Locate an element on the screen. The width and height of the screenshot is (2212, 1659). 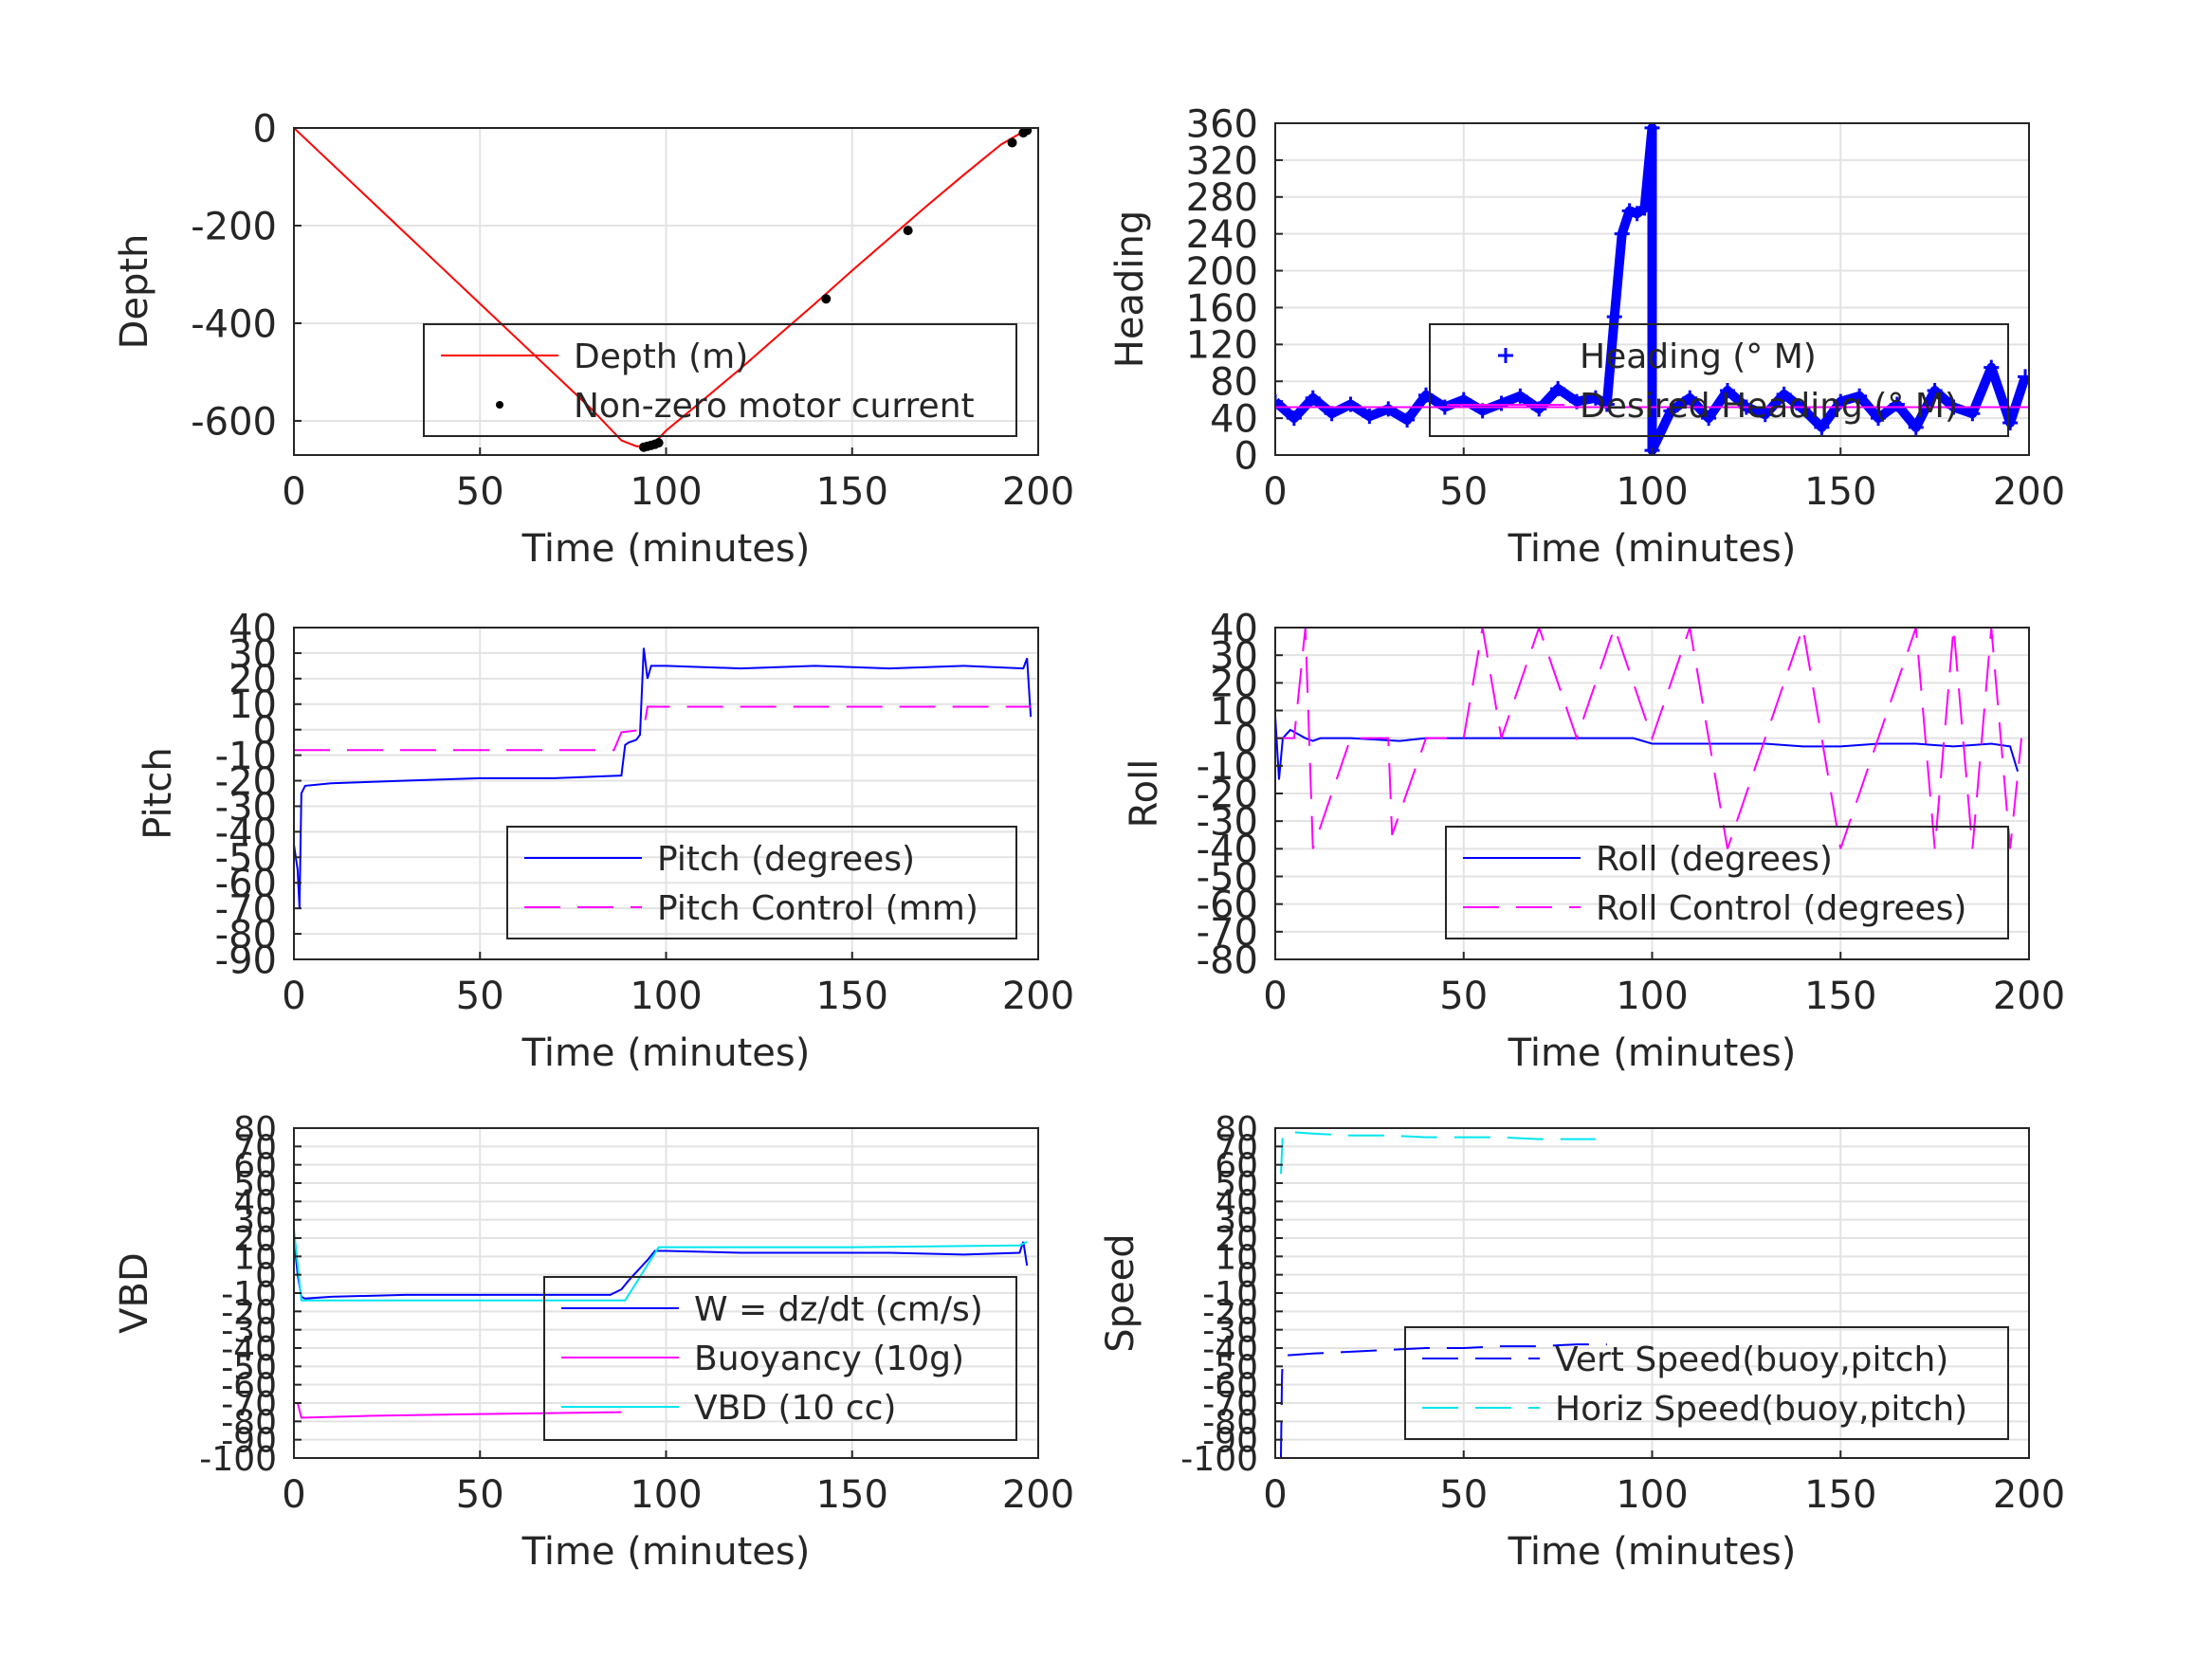
y-tick-label: 70 is located at coordinates (255, 1147).